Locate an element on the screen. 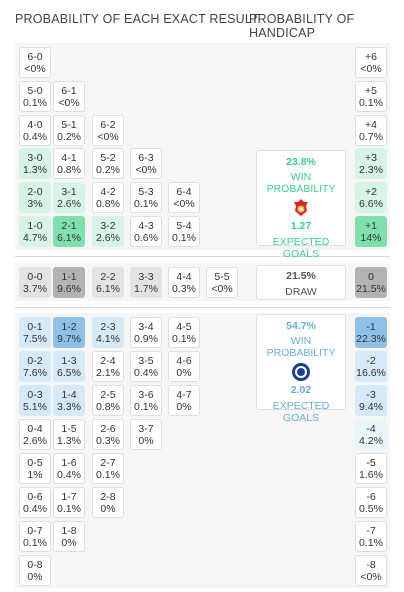  handicap-cell-+5: +5 0.1% is located at coordinates (371, 96).